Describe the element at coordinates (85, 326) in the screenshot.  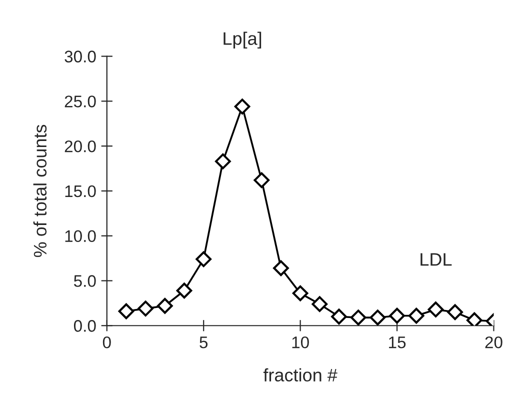
I see `y-tick-label: 0.0` at that location.